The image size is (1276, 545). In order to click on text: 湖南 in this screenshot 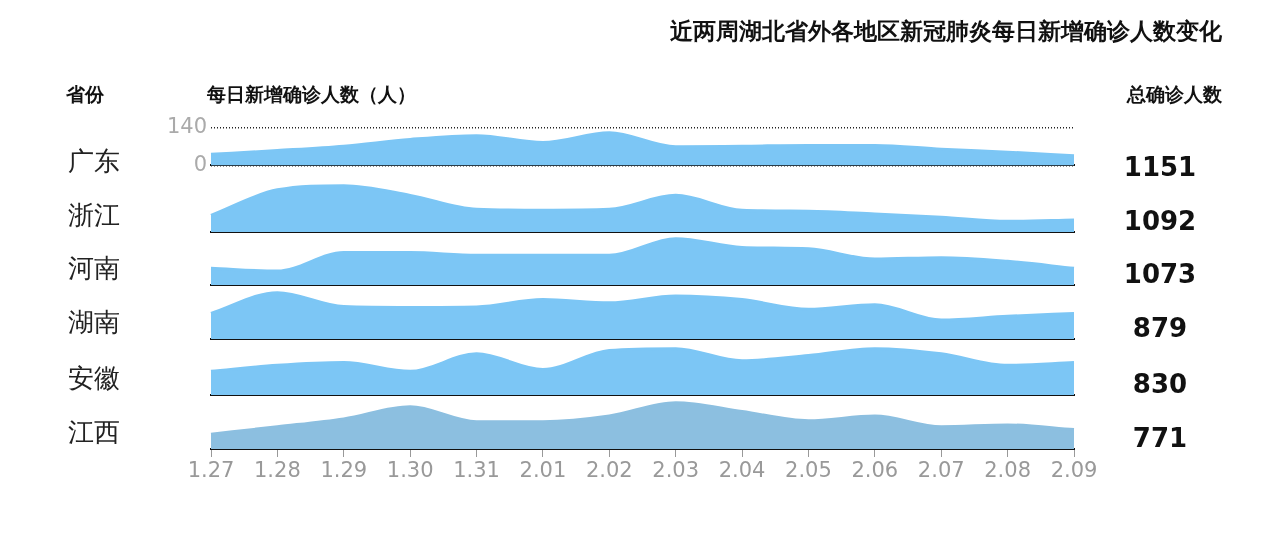, I will do `click(94, 322)`.